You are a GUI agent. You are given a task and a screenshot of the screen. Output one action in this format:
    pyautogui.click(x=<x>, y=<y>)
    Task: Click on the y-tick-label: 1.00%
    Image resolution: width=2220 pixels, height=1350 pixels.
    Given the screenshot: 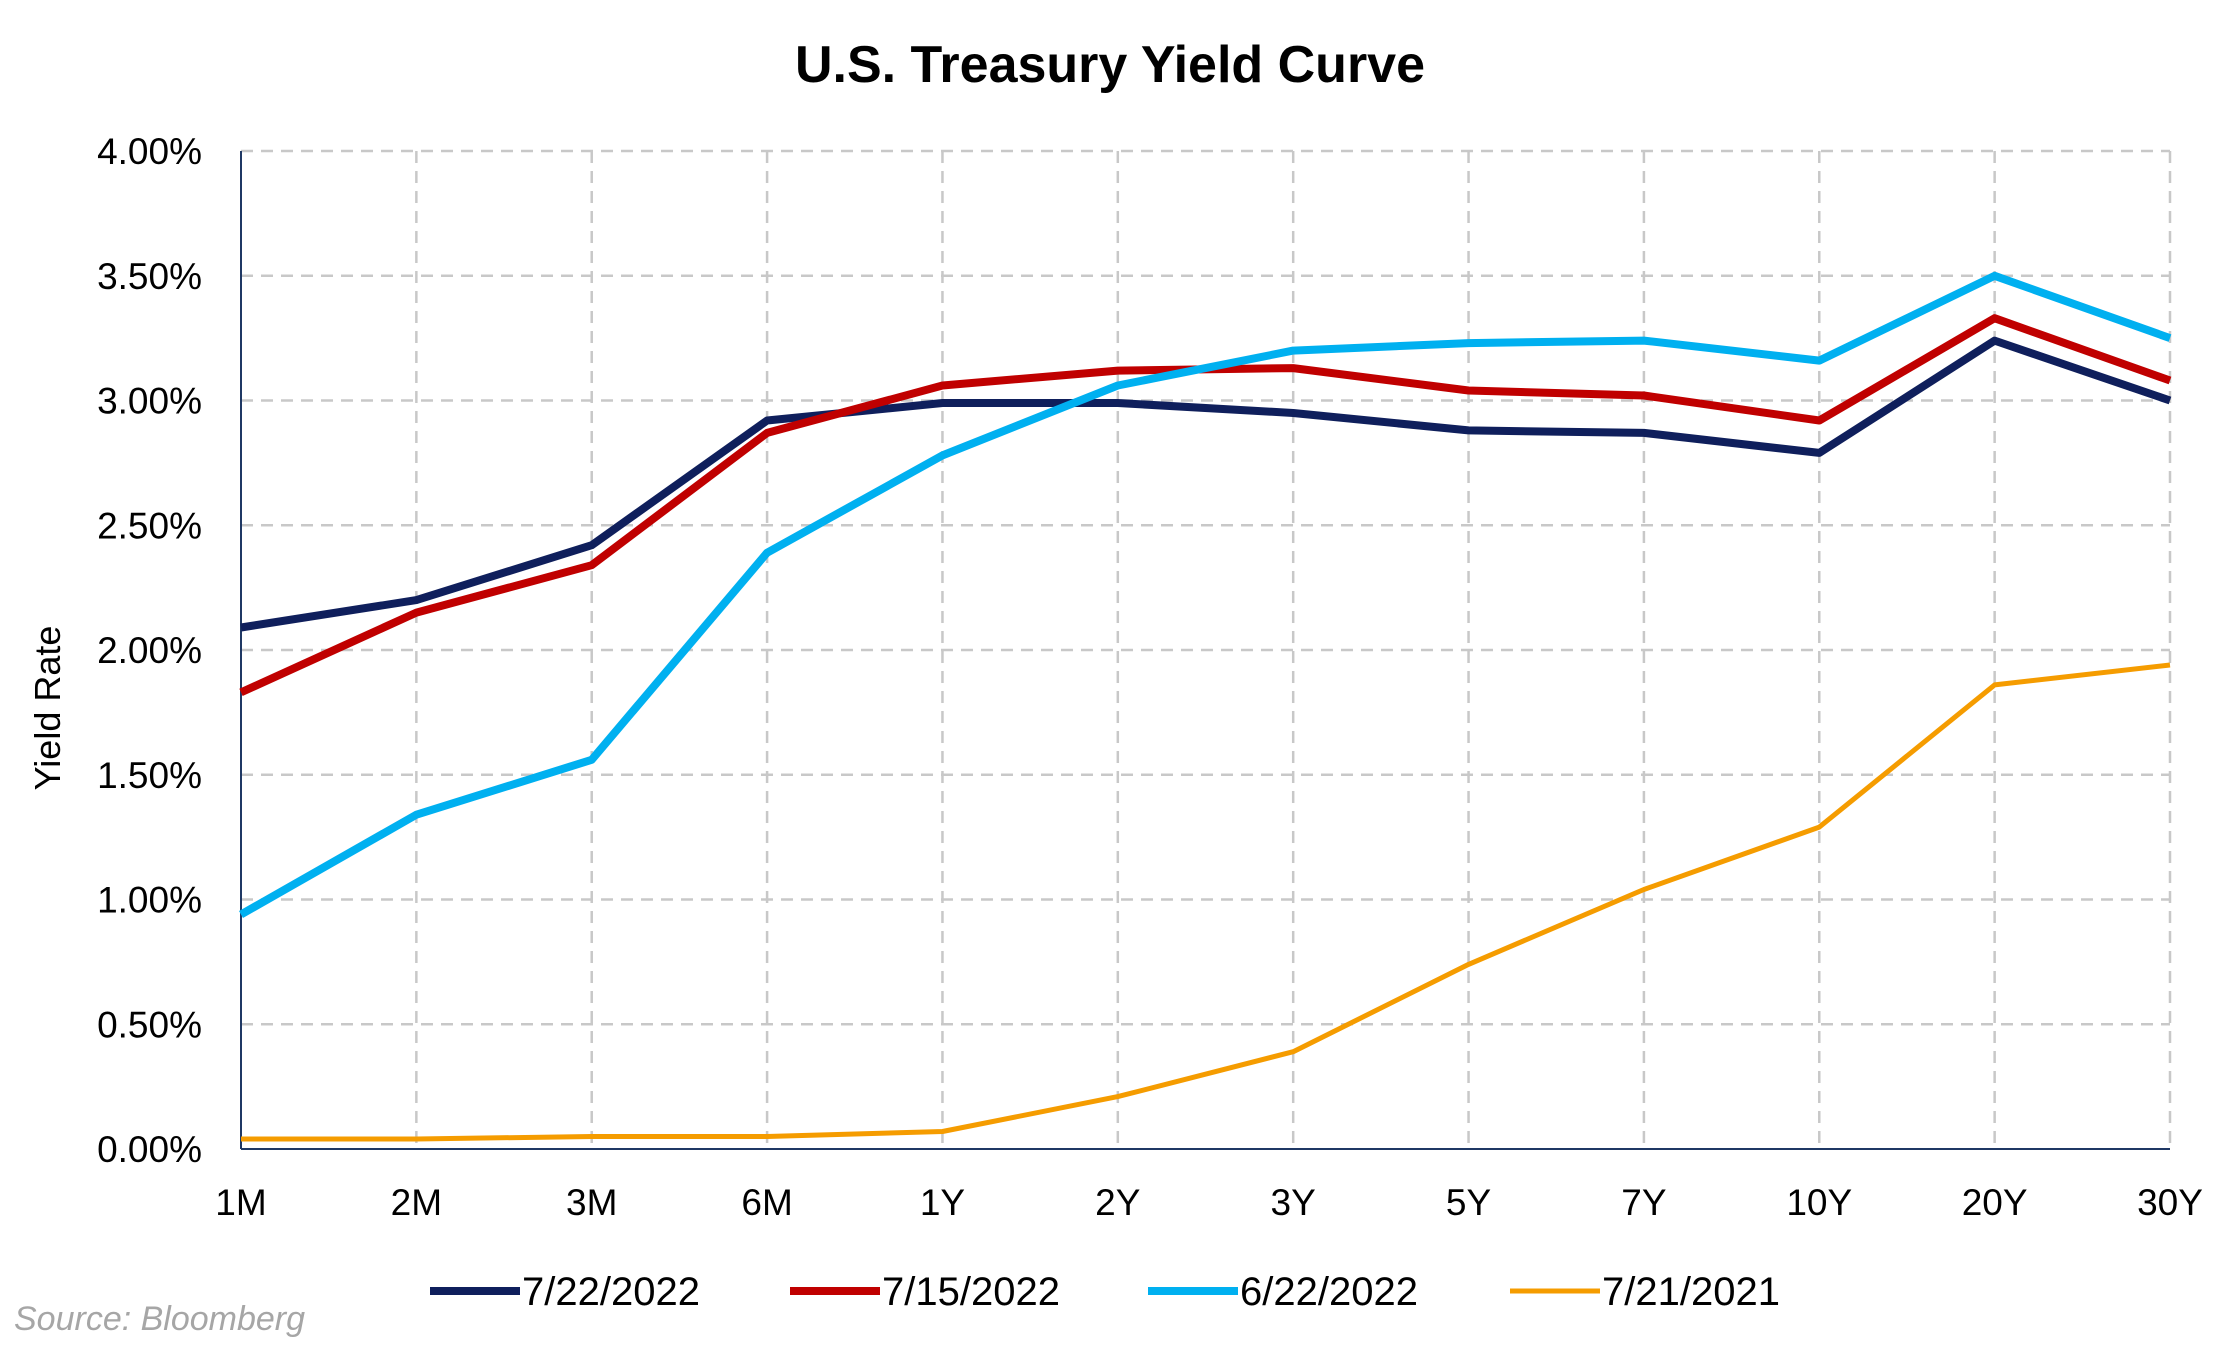 What is the action you would take?
    pyautogui.click(x=149, y=900)
    